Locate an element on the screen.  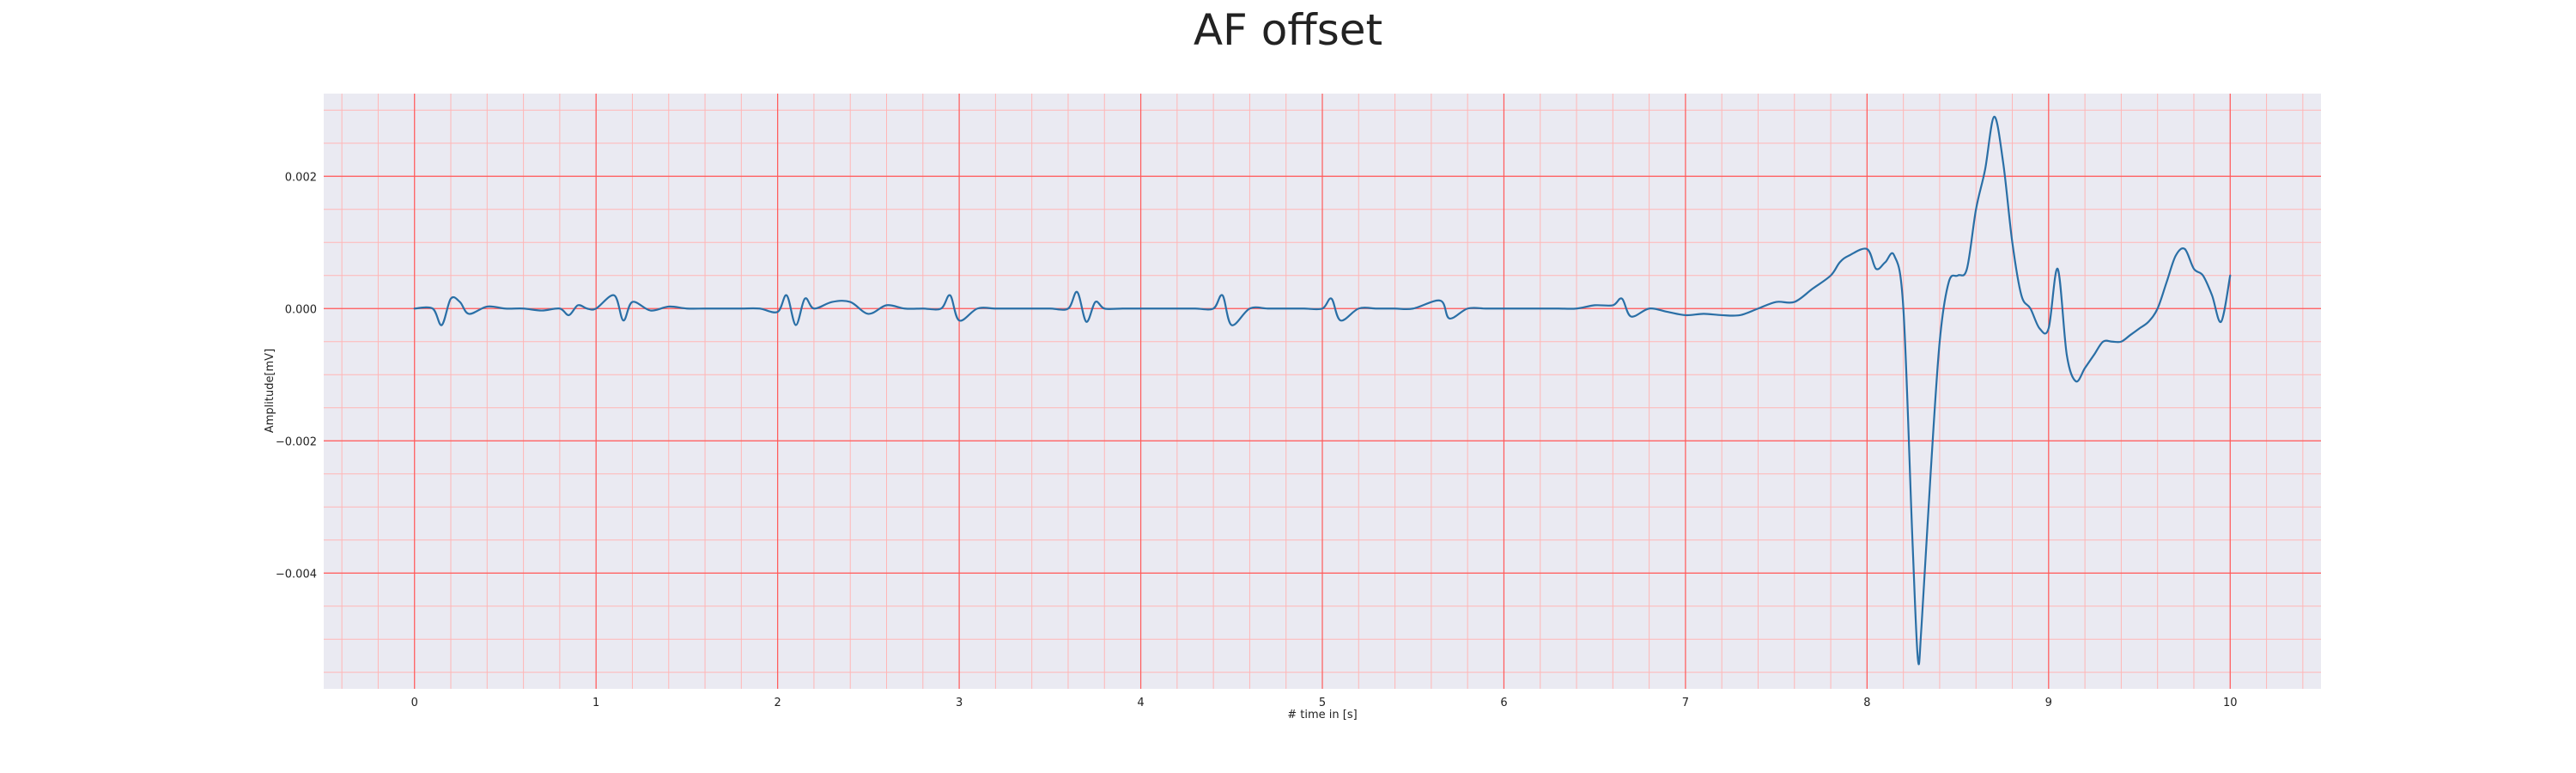
x-tick-label: 7 is located at coordinates (1686, 703).